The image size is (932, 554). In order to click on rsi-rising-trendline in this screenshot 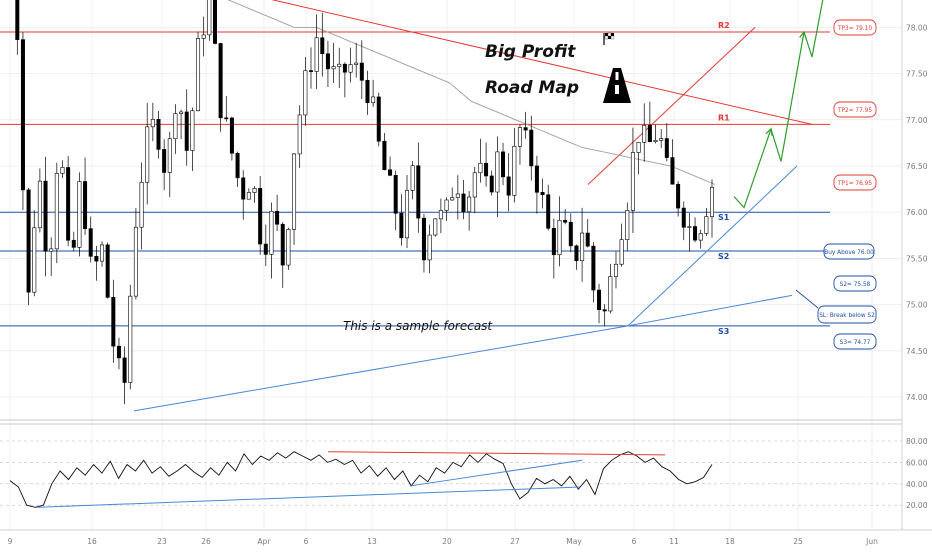, I will do `click(496, 473)`.